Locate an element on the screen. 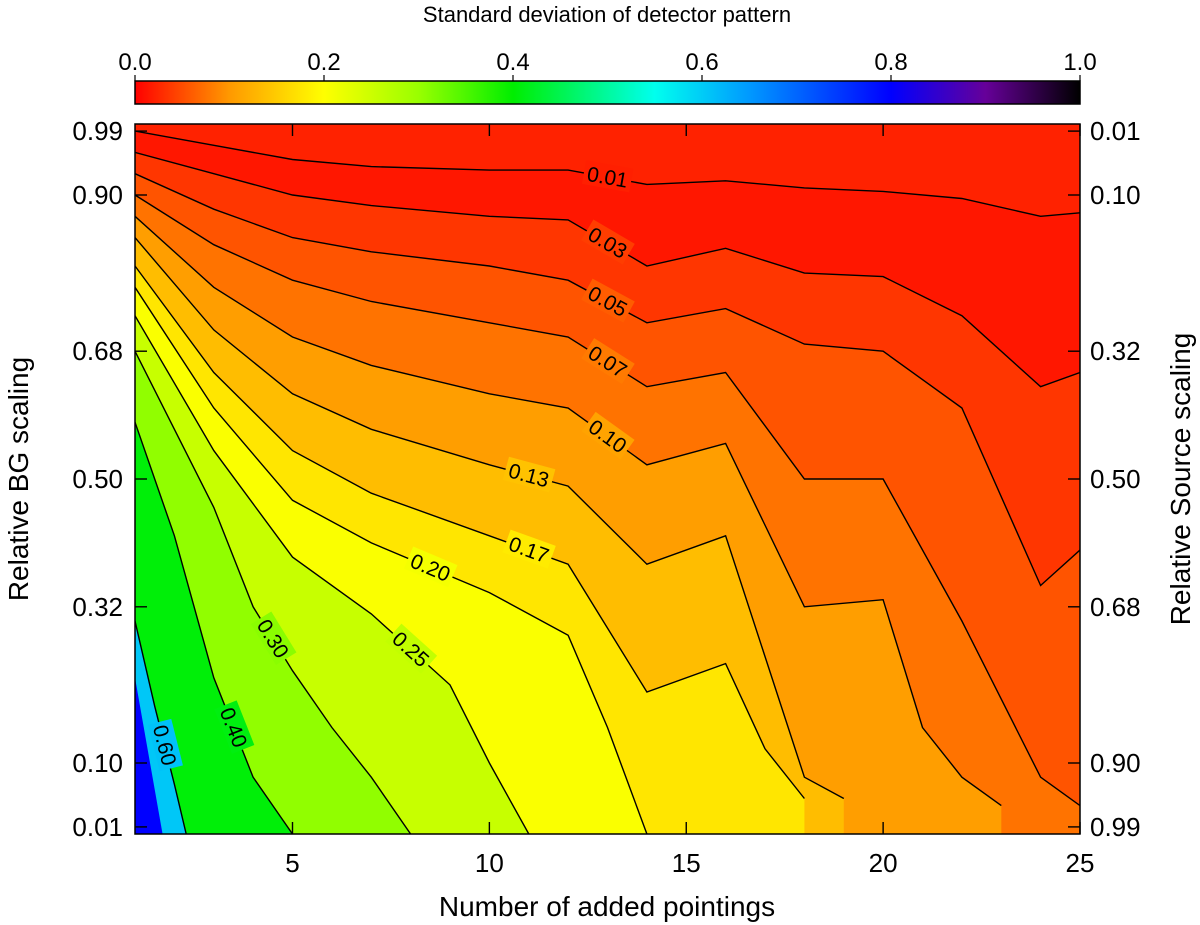 This screenshot has height=925, width=1200. colorbar-tick-label: 0.8 is located at coordinates (890, 62).